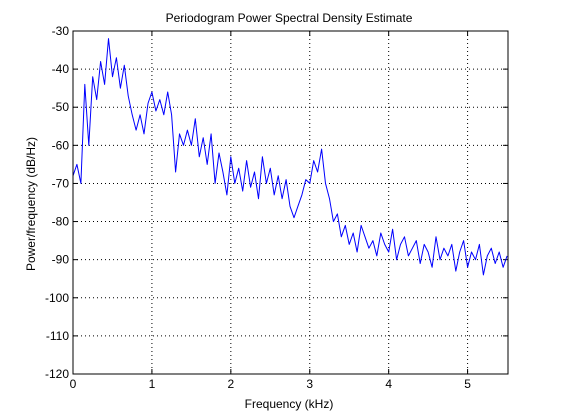  Describe the element at coordinates (61, 145) in the screenshot. I see `y-tick-label: -60` at that location.